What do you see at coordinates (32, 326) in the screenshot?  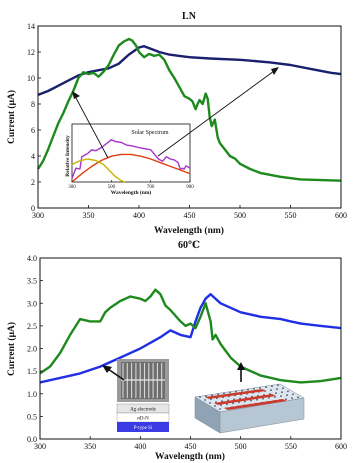 I see `chart-bottom-ytick-label-5: 2.5` at bounding box center [32, 326].